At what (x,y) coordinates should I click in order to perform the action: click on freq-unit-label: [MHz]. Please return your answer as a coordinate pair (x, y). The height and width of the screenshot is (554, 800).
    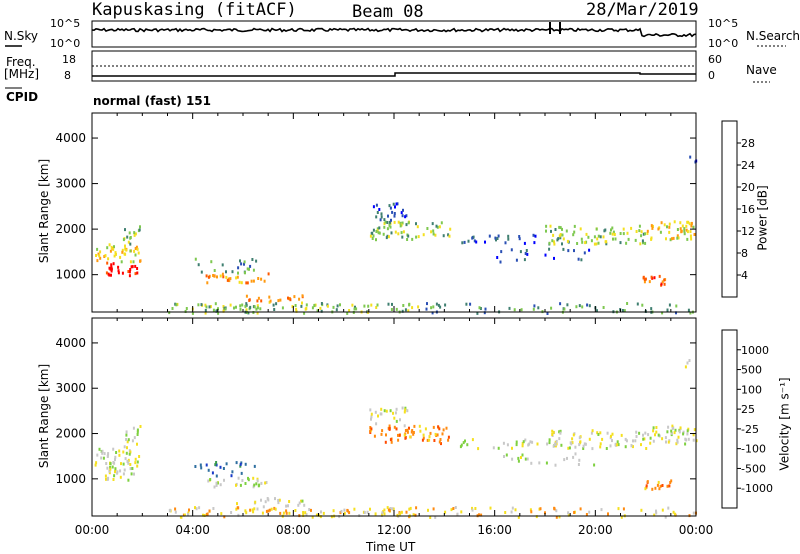
    Looking at the image, I should click on (22, 74).